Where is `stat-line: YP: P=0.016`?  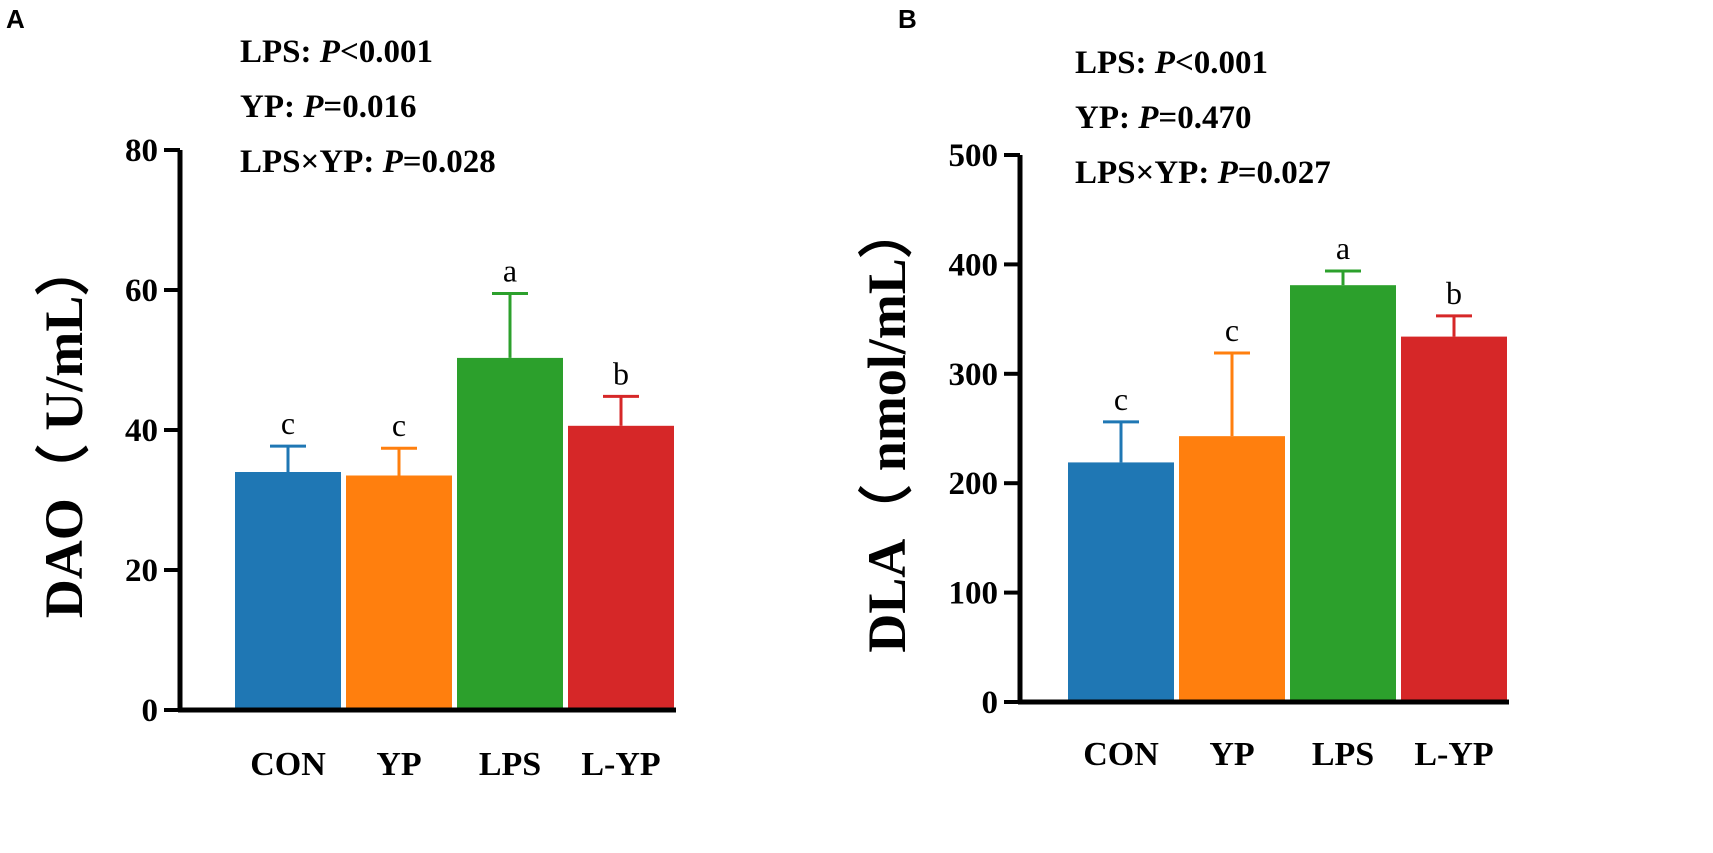
stat-line: YP: P=0.016 is located at coordinates (328, 107).